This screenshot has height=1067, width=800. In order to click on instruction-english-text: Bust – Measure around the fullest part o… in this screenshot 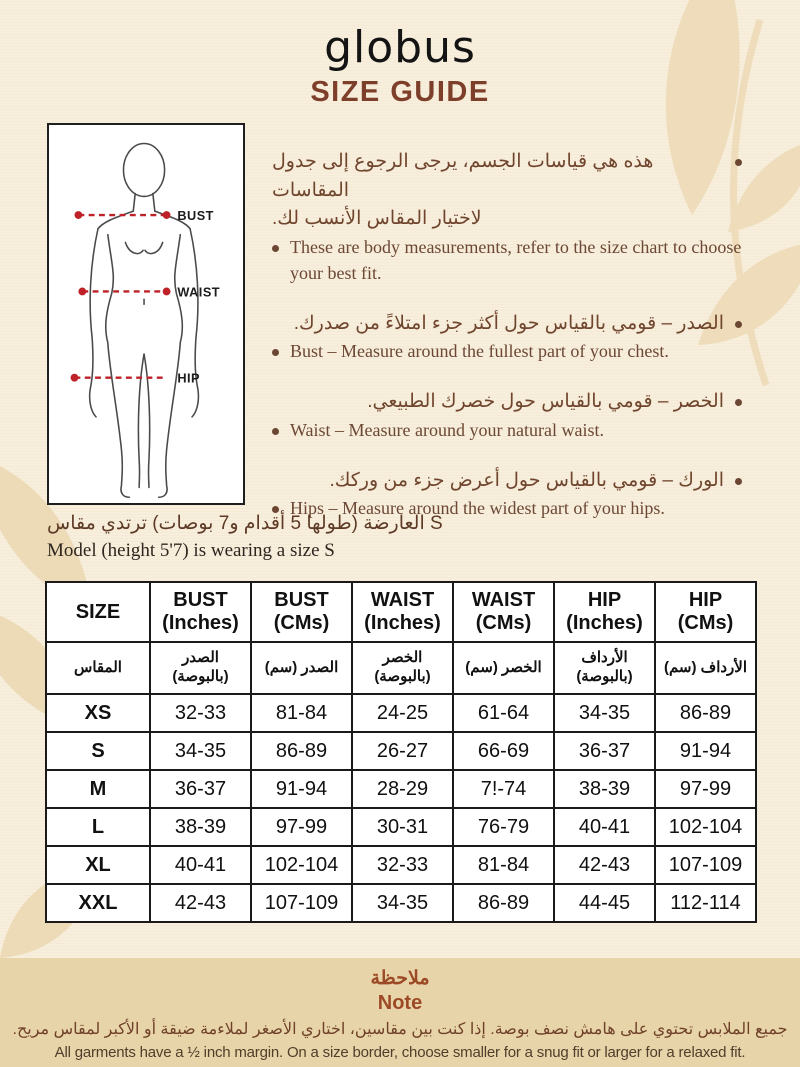, I will do `click(479, 351)`.